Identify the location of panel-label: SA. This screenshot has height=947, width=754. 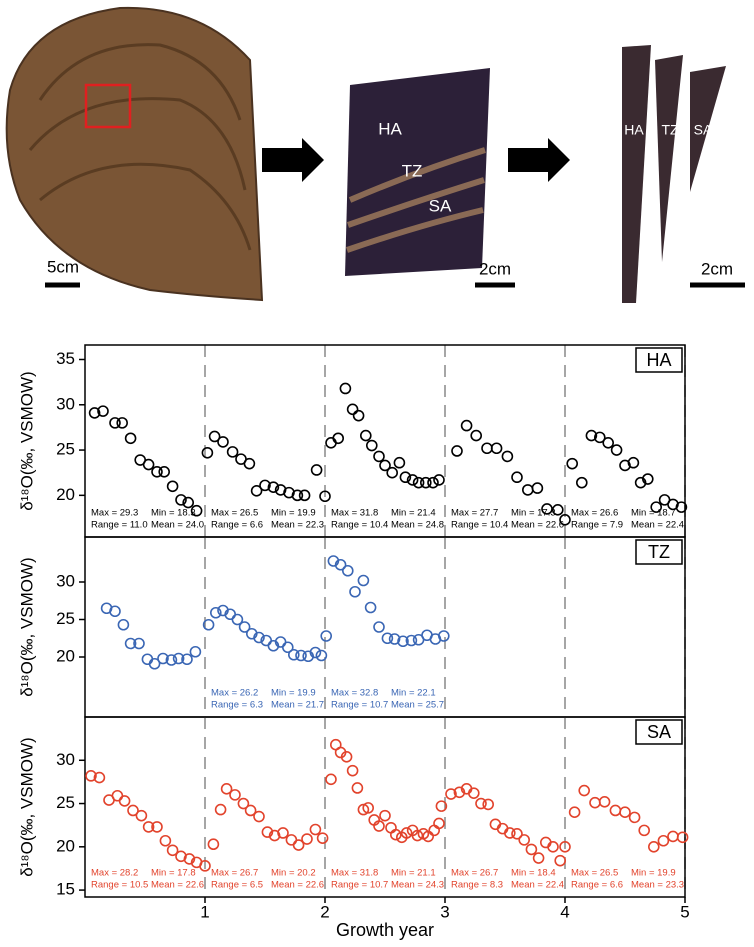
(659, 732).